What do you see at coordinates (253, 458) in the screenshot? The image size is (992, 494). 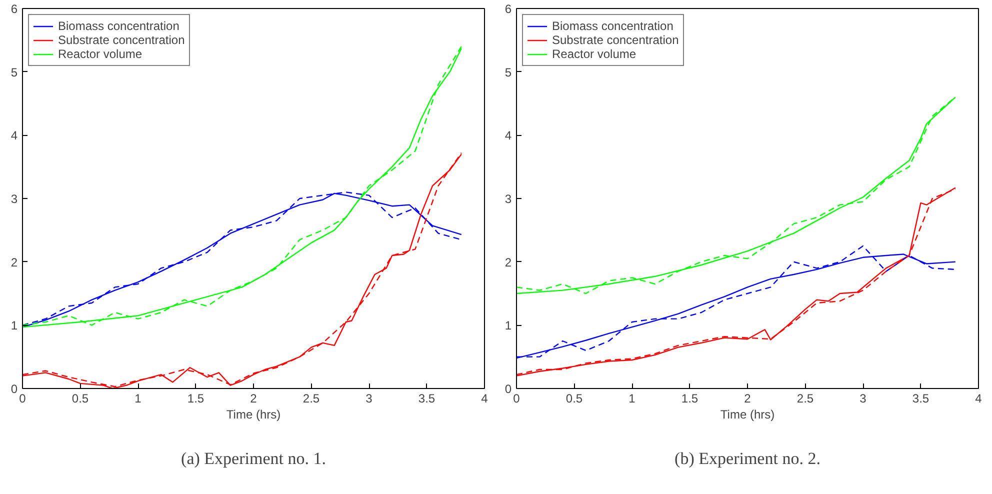 I see `text: (a) Experiment no. 1.` at bounding box center [253, 458].